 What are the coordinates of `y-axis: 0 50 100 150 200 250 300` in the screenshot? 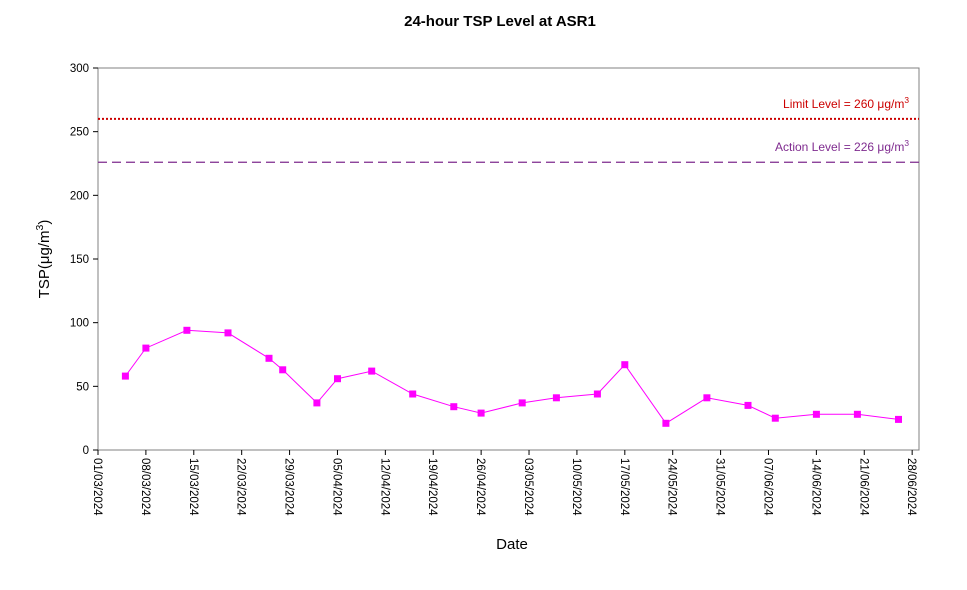 It's located at (84, 260).